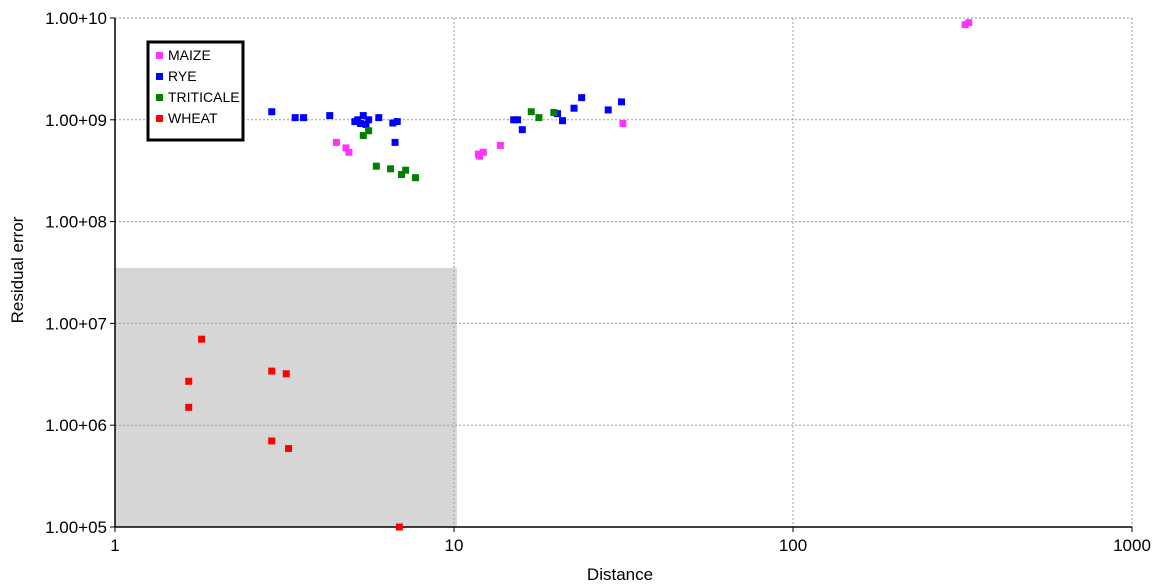 The width and height of the screenshot is (1154, 586). I want to click on legend-label-wheat: WHEAT, so click(193, 118).